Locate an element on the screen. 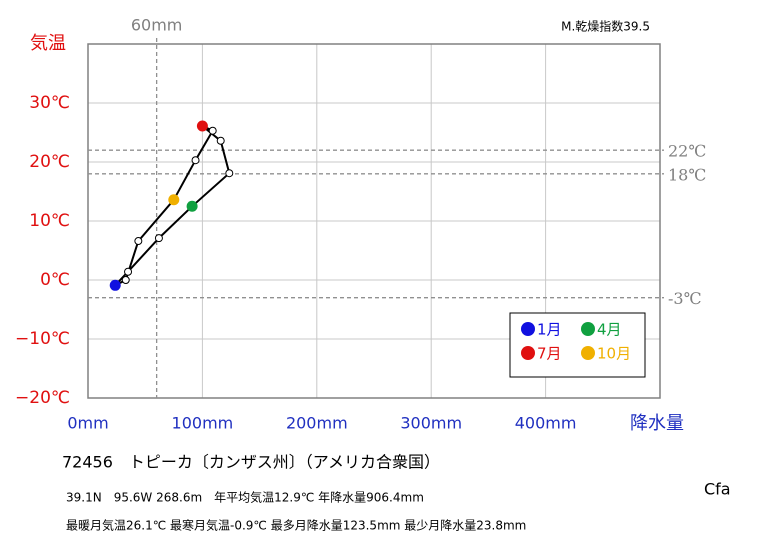  y-tick-label: −10℃ is located at coordinates (42, 339).